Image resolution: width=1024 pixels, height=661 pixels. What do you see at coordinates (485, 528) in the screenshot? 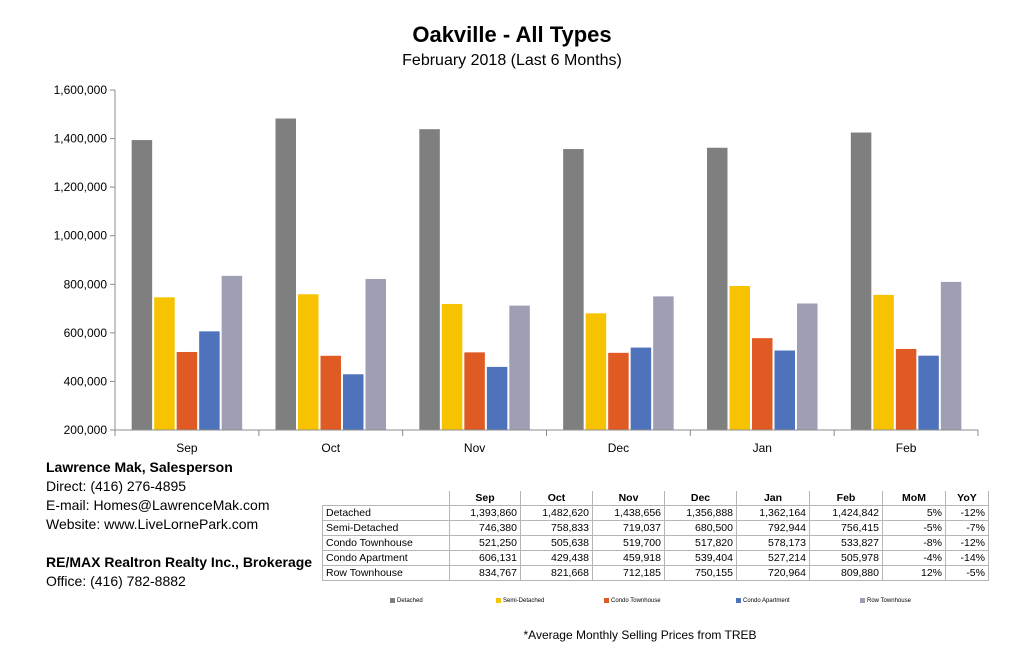
I see `table-cell: 746,380` at bounding box center [485, 528].